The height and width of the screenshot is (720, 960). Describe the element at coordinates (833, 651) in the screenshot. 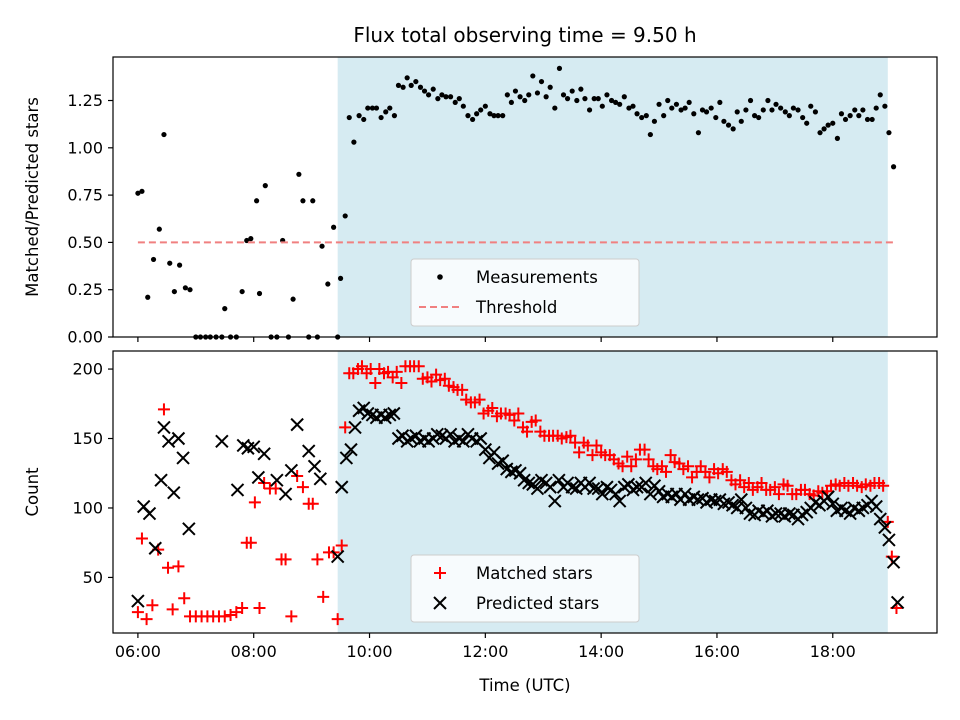

I see `x-tick-label: 18:00` at that location.